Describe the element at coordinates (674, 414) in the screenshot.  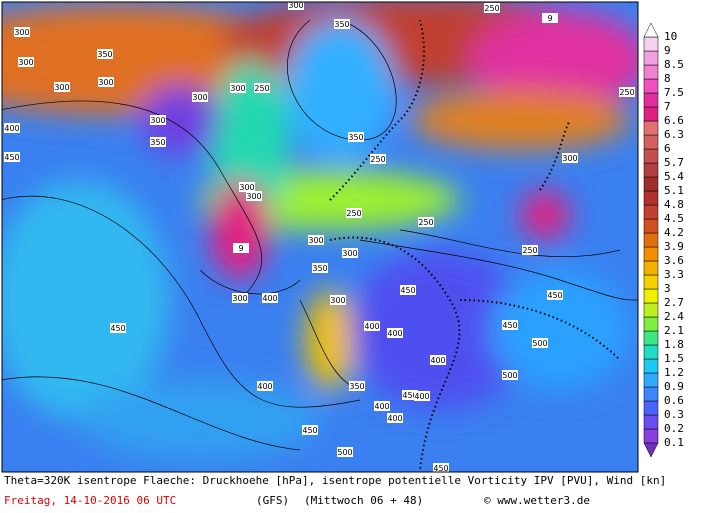
I see `colorbar-label: 0.3` at that location.